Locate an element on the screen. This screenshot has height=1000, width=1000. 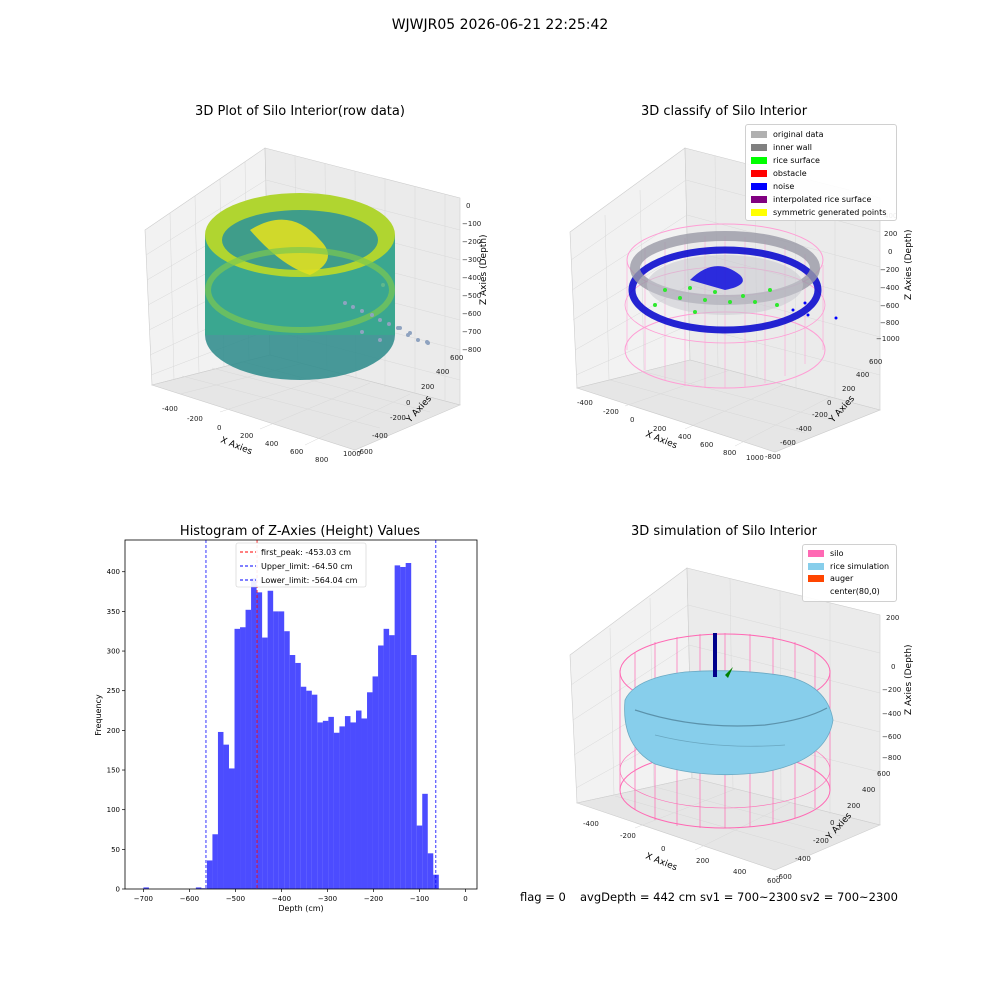
histogram-ytick-label: 300 is located at coordinates (113, 652).